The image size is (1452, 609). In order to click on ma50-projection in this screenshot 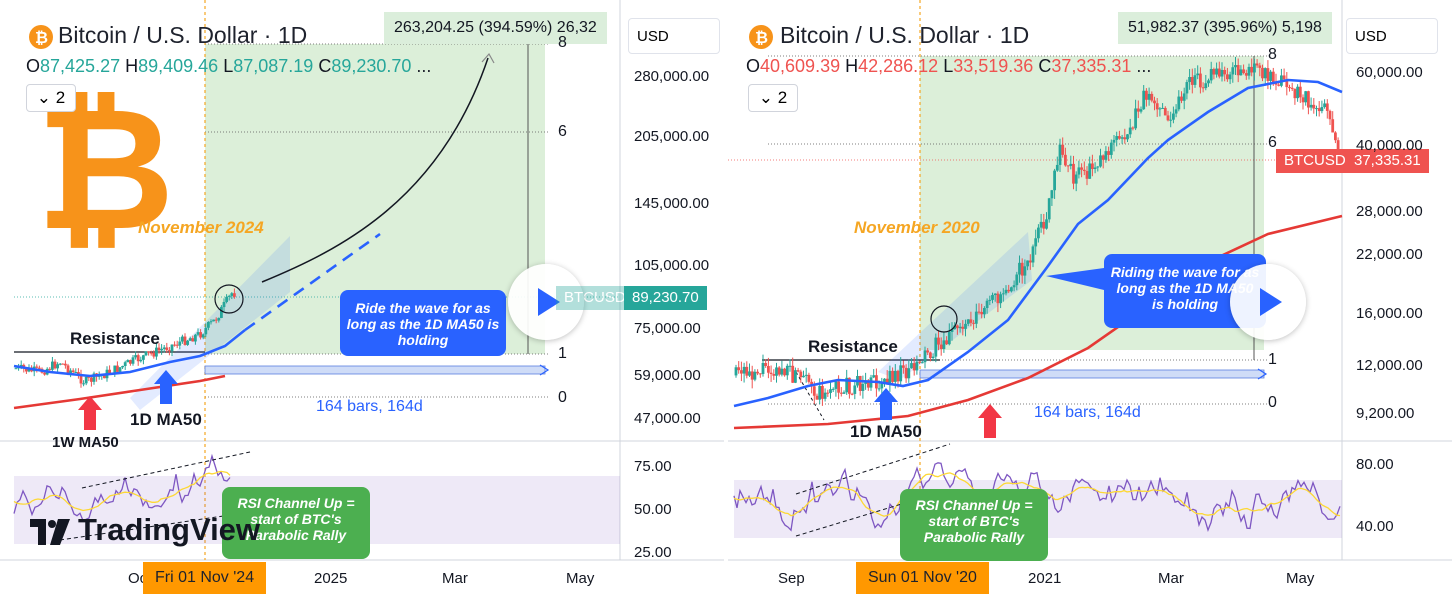, I will do `click(312, 282)`.